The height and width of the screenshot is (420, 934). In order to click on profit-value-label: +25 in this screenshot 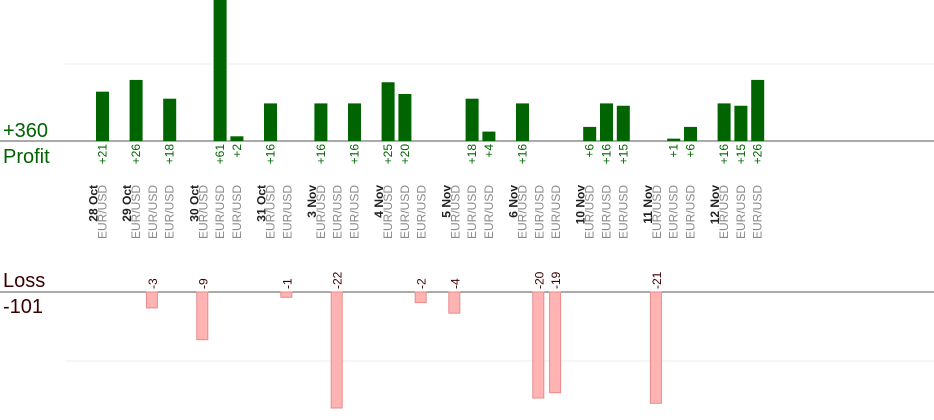, I will do `click(388, 154)`.